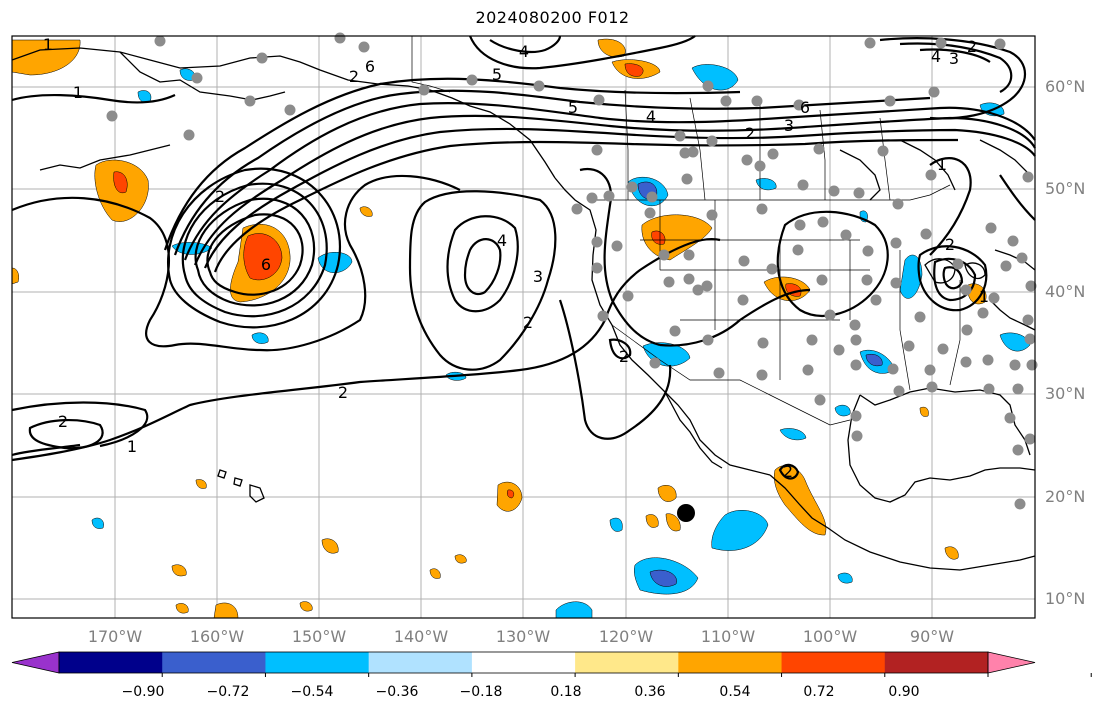 Image resolution: width=1105 pixels, height=712 pixels. I want to click on map-title: 2024080200 F012, so click(552, 17).